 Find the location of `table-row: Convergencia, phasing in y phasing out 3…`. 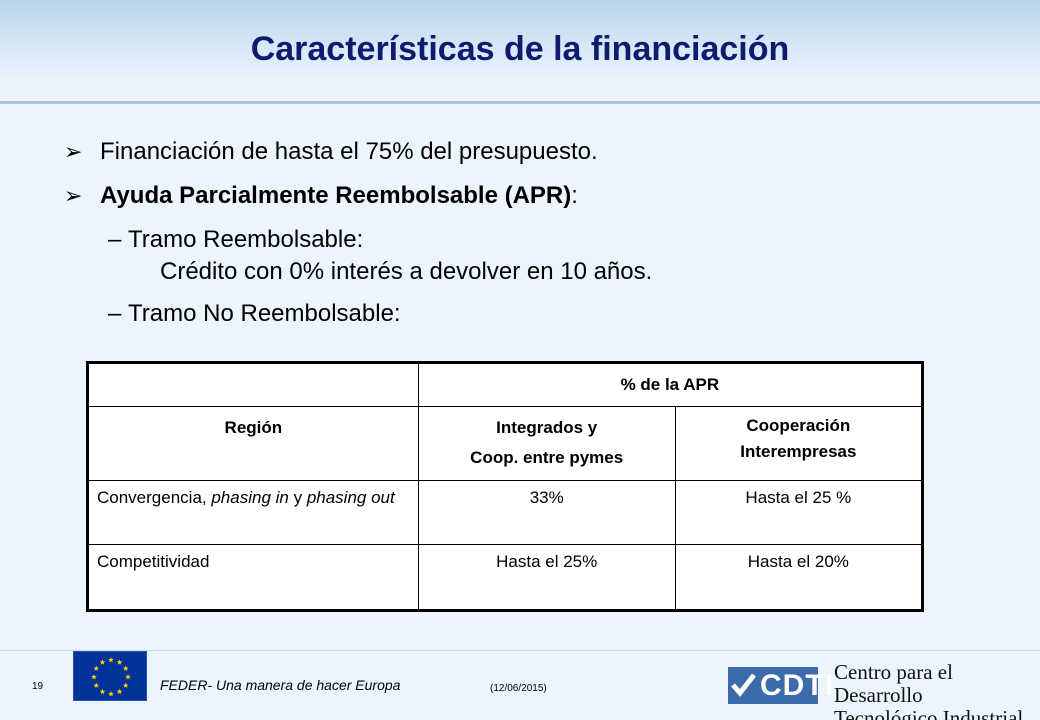

table-row: Convergencia, phasing in y phasing out 3… is located at coordinates (505, 512).